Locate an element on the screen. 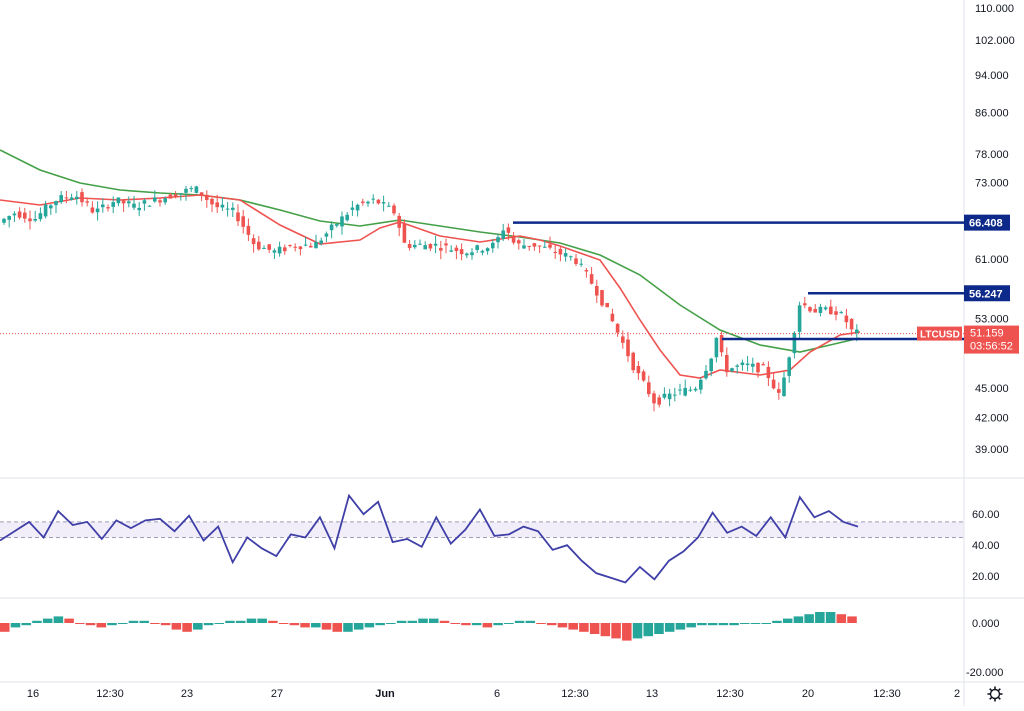  last-price-box is located at coordinates (991, 339).